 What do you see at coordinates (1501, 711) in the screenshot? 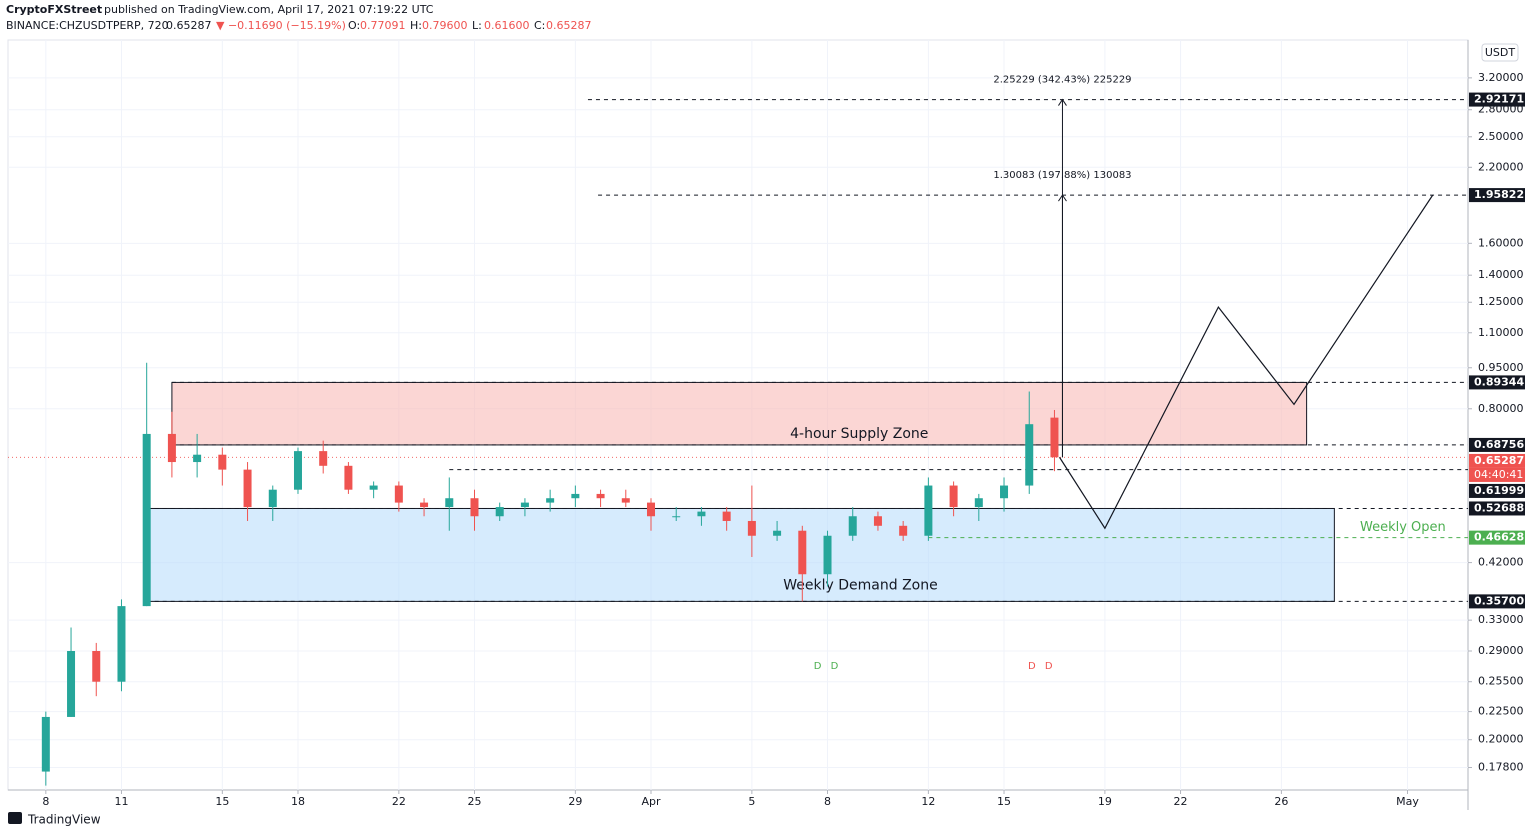
I see `y-tick-label: 0.22500` at bounding box center [1501, 711].